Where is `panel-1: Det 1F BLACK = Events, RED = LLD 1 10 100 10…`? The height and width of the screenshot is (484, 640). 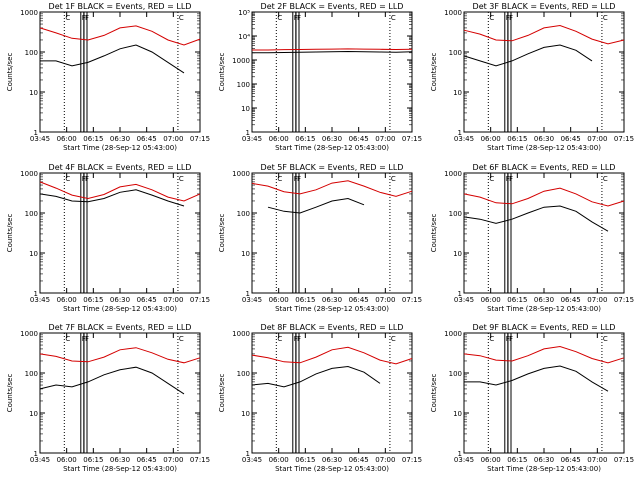 panel-1: Det 1F BLACK = Events, RED = LLD 1 10 100 10… is located at coordinates (108, 77).